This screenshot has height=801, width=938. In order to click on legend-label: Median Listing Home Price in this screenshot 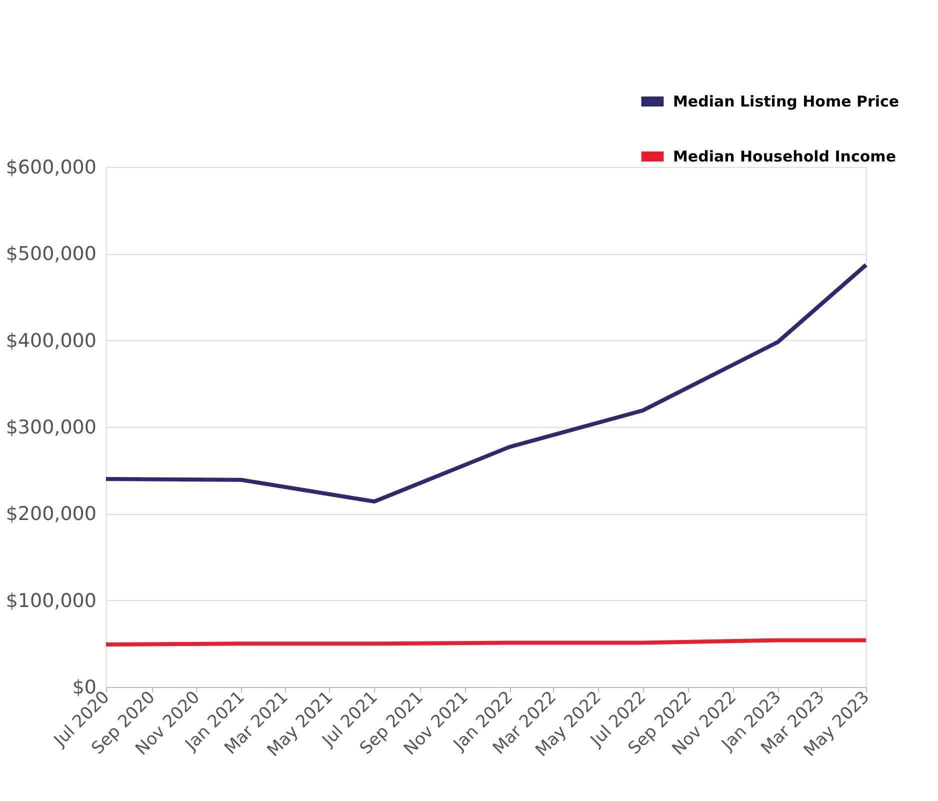, I will do `click(786, 101)`.